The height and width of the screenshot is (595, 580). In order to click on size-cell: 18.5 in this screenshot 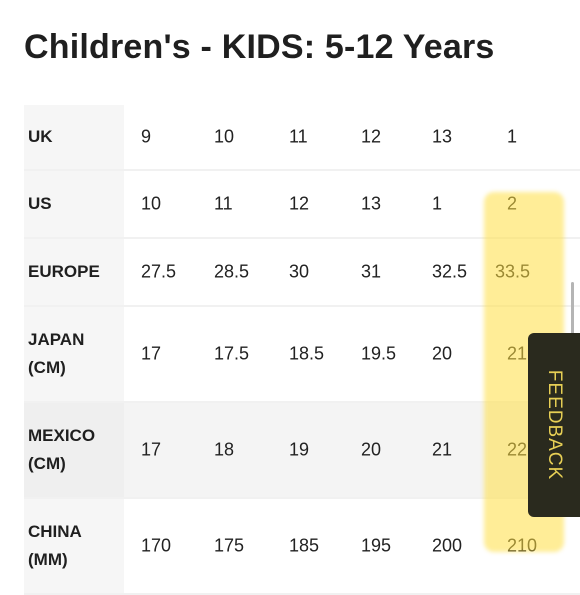, I will do `click(307, 353)`.